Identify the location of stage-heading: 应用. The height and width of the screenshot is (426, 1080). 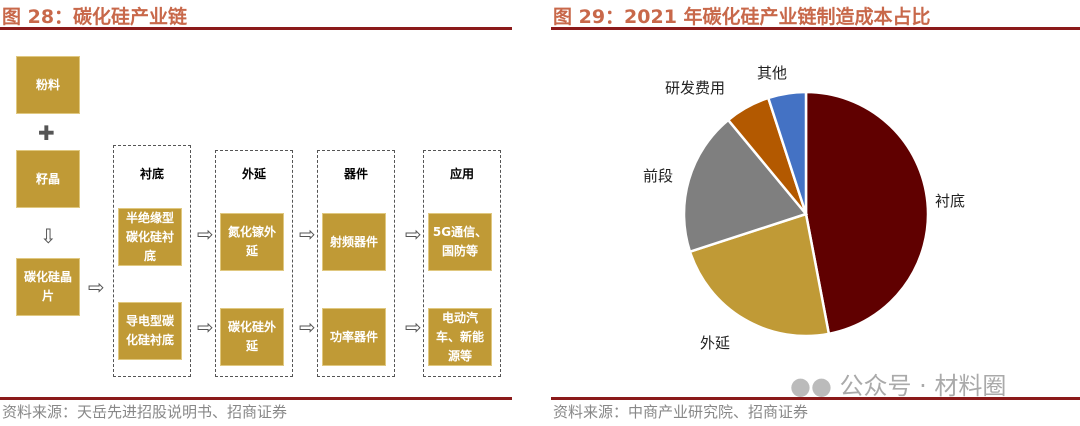
(461, 174).